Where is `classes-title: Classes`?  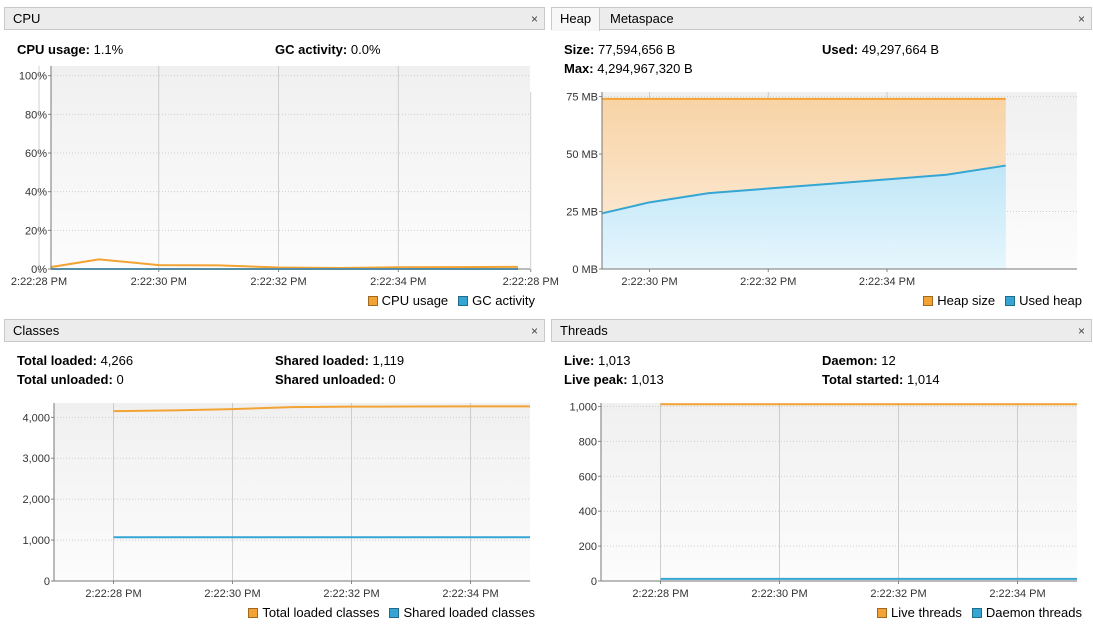 classes-title: Classes is located at coordinates (36, 330).